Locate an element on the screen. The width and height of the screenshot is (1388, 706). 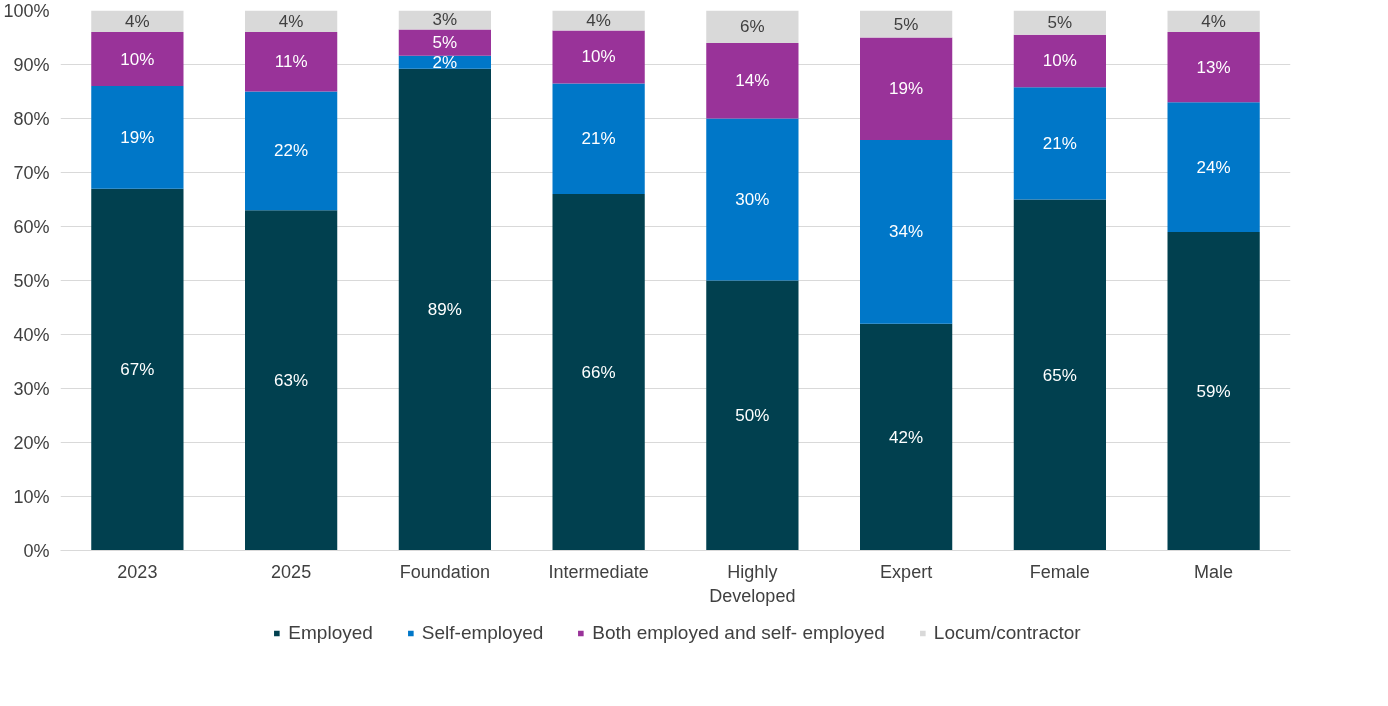
data-label: 66% is located at coordinates (598, 372).